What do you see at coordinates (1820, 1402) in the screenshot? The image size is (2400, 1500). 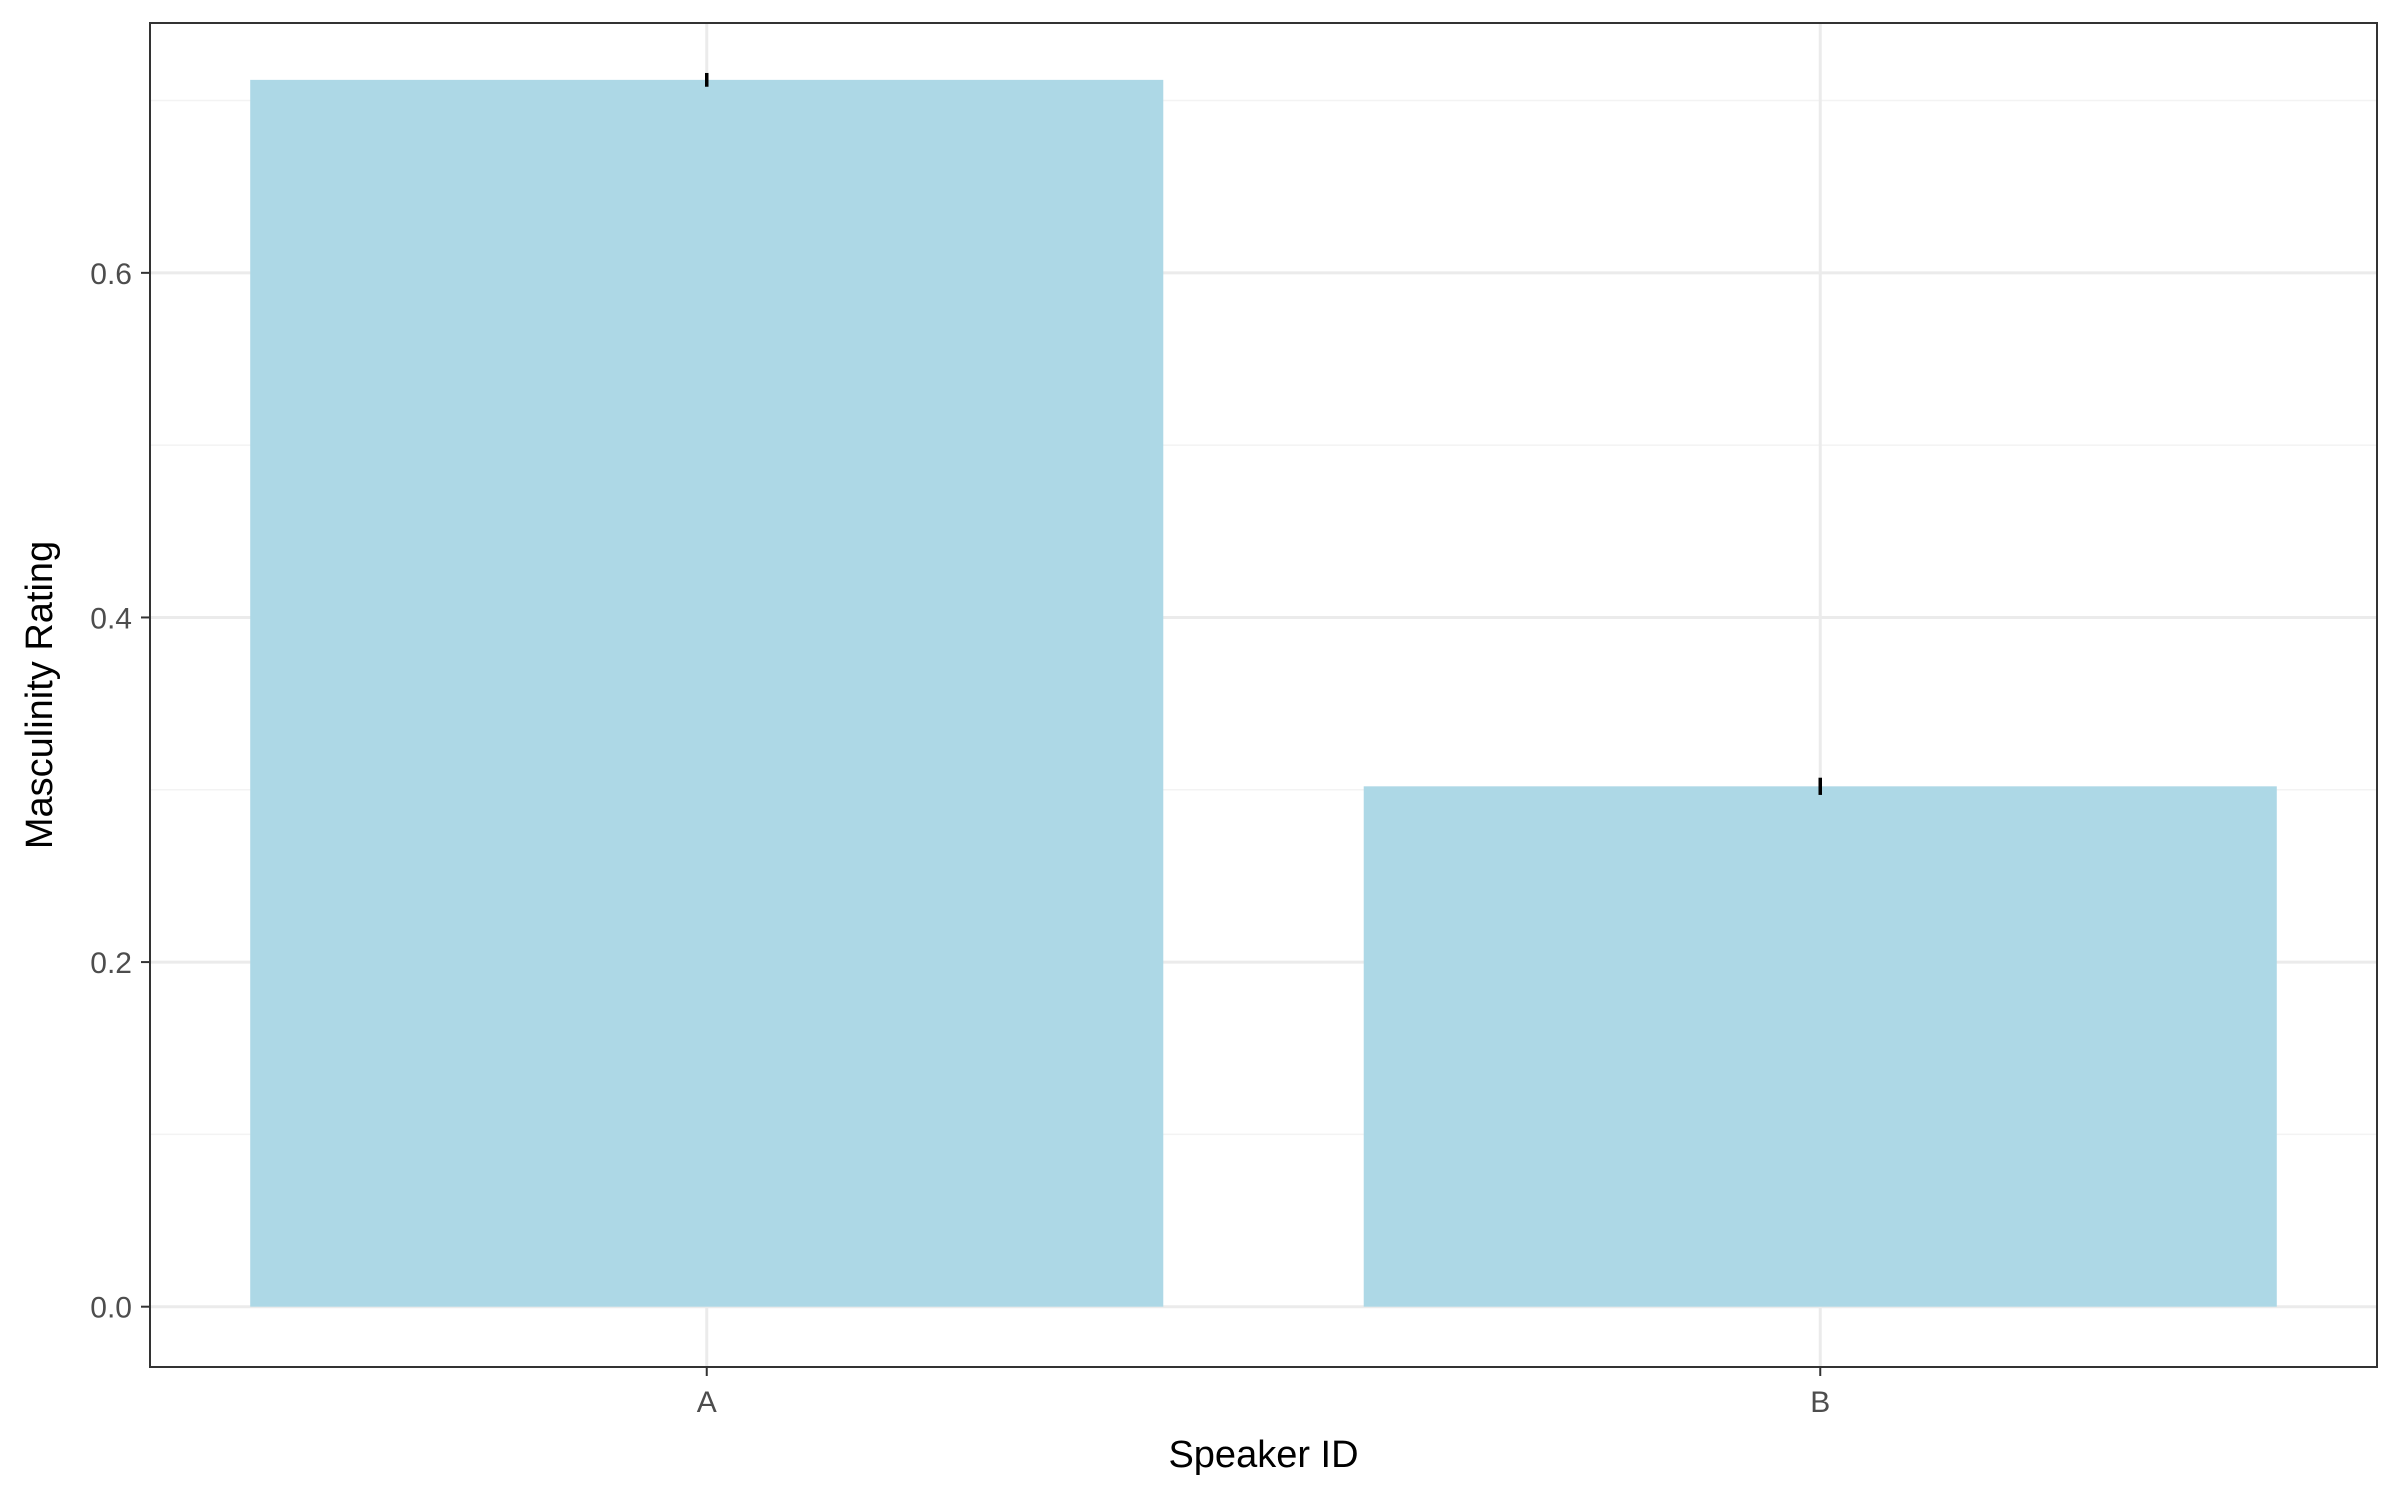 I see `x-tick-label: B` at bounding box center [1820, 1402].